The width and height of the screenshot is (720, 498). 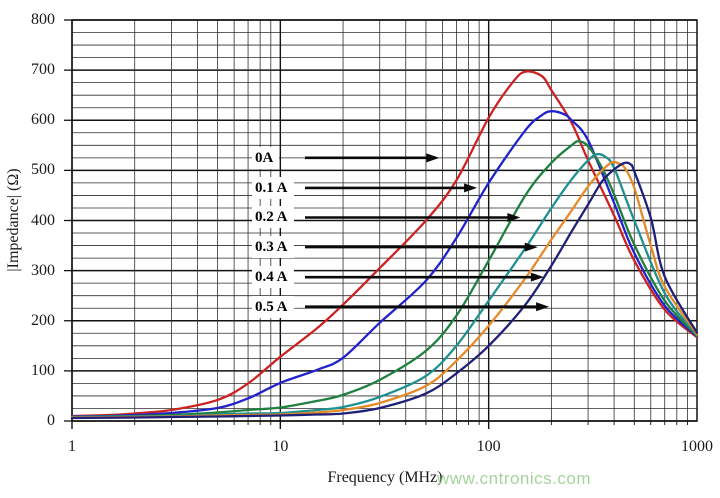 What do you see at coordinates (51, 420) in the screenshot?
I see `y-tick-label: 0` at bounding box center [51, 420].